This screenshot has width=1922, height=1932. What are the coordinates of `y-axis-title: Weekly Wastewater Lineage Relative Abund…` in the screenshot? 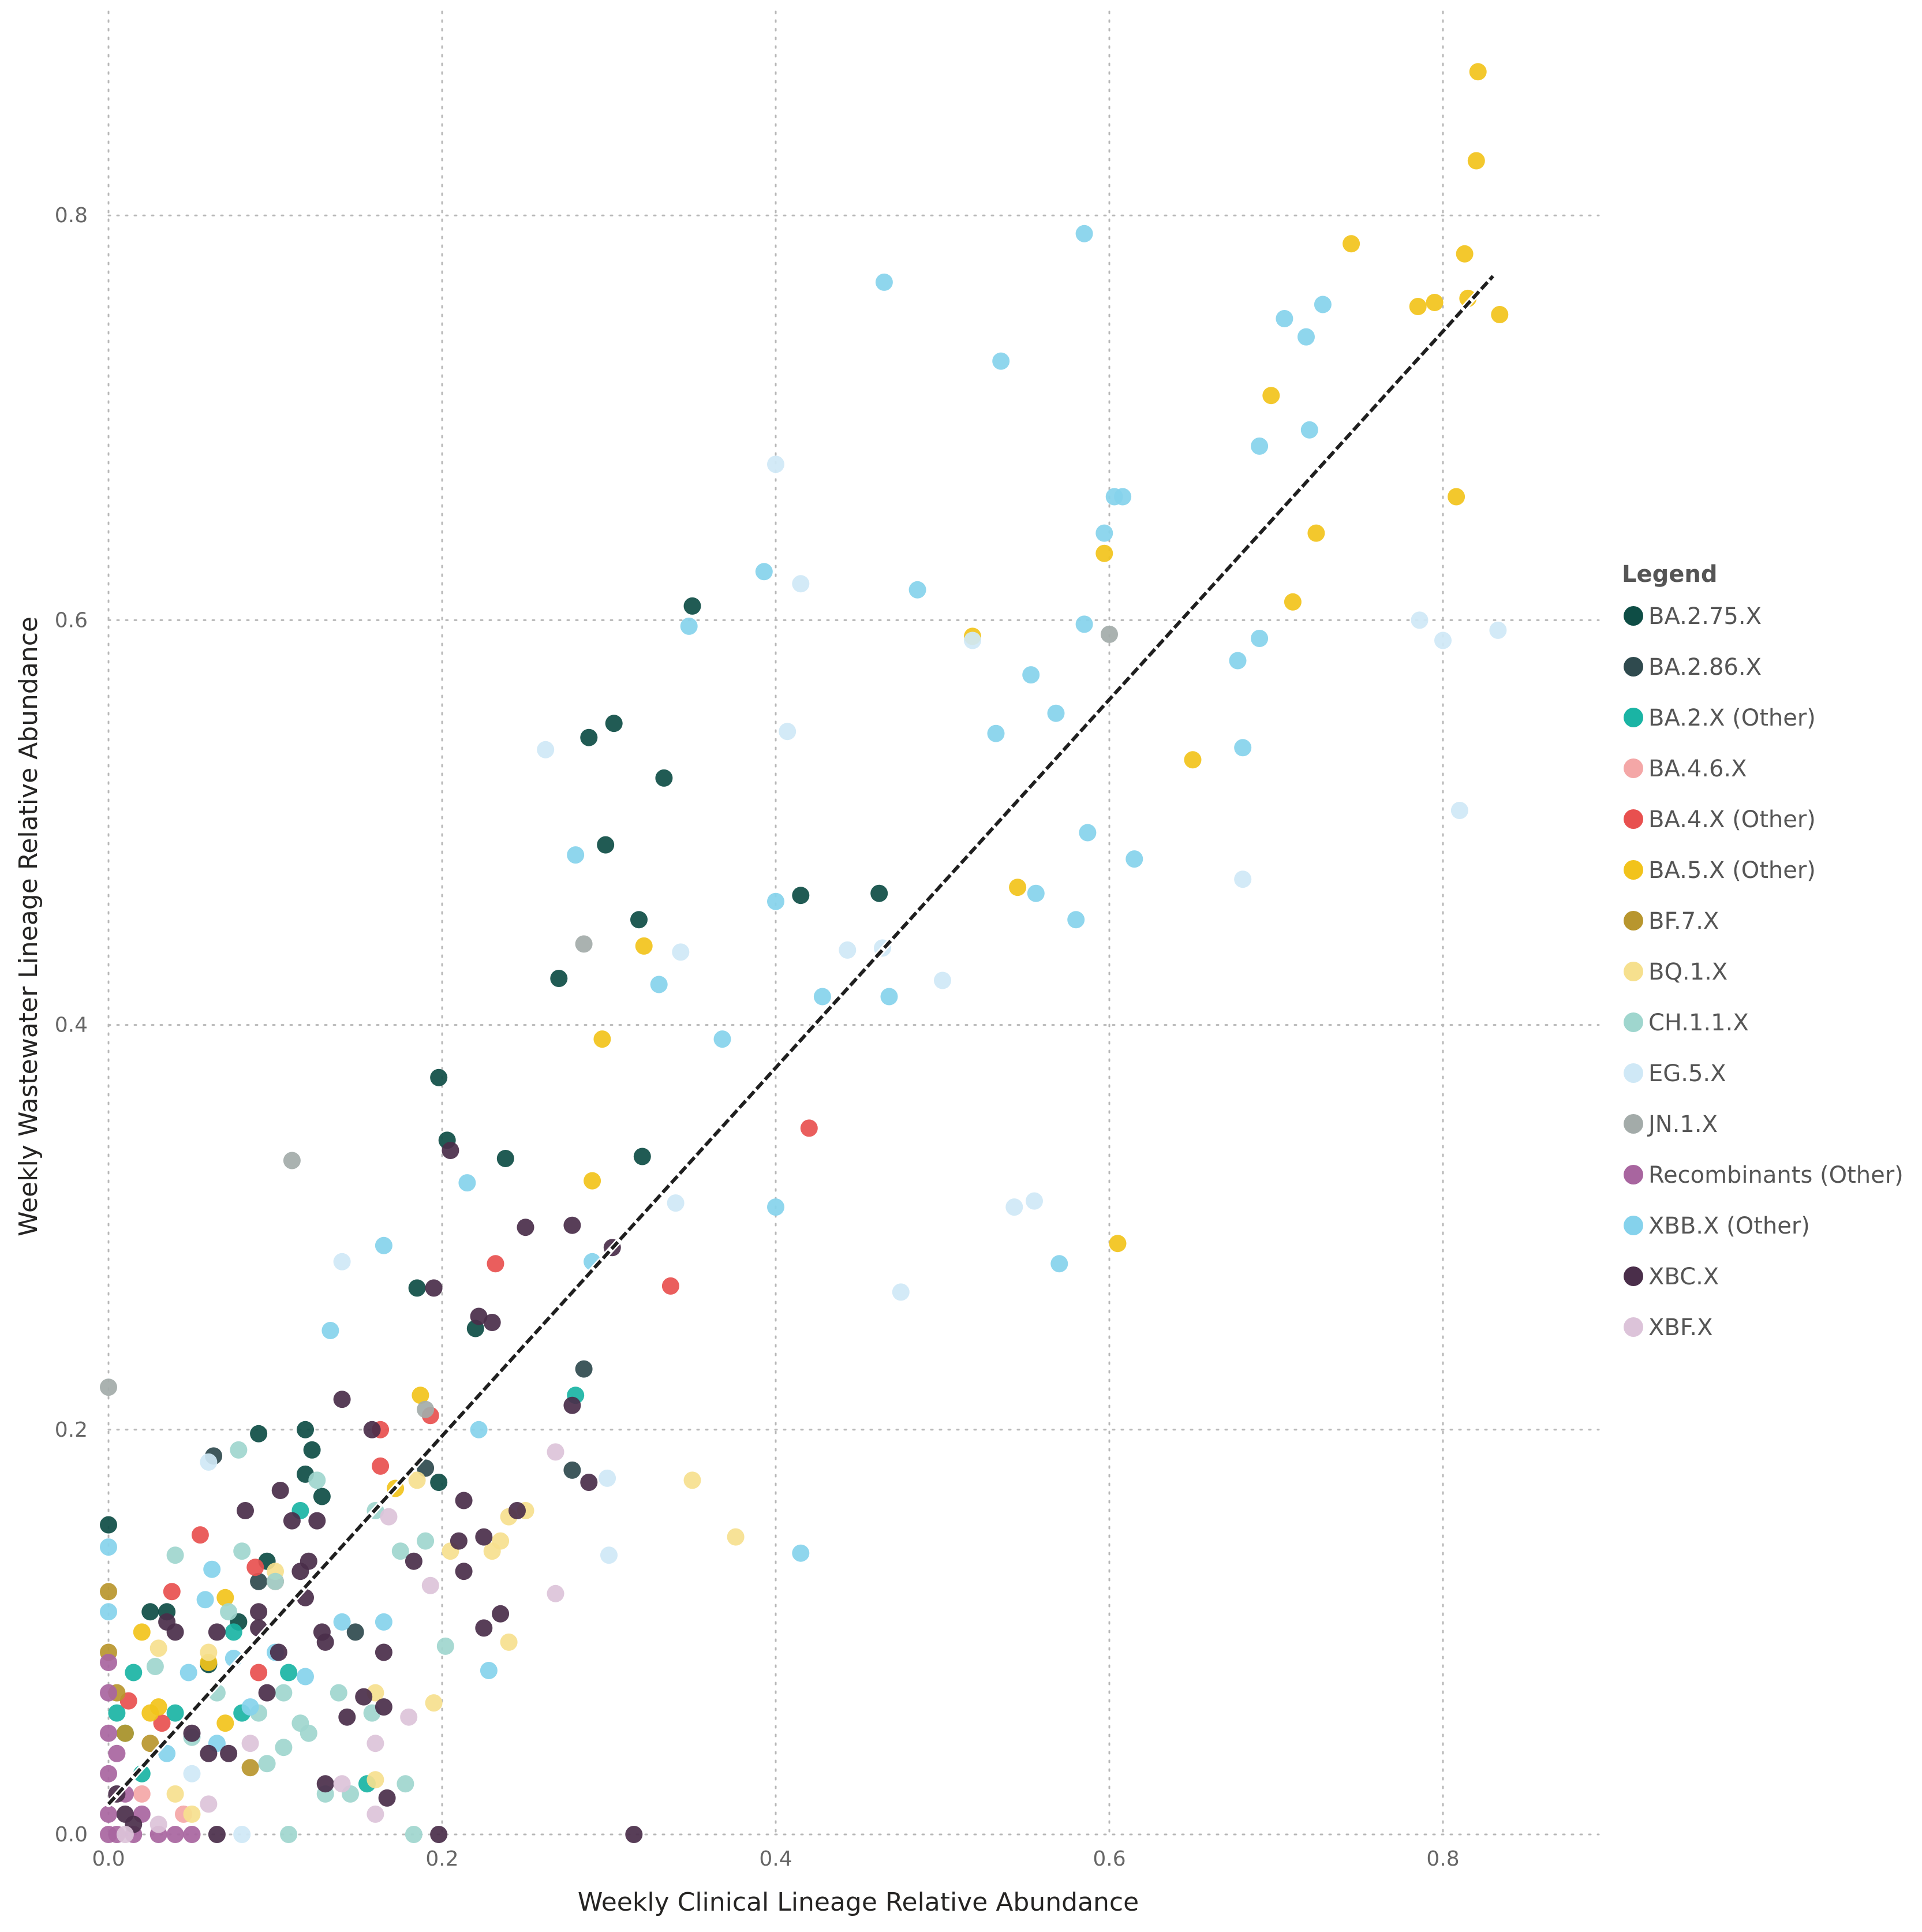 It's located at (28, 926).